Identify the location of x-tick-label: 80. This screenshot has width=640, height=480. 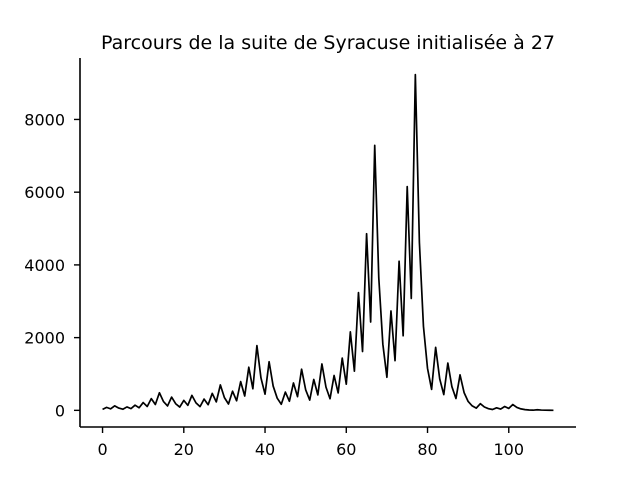
(427, 449).